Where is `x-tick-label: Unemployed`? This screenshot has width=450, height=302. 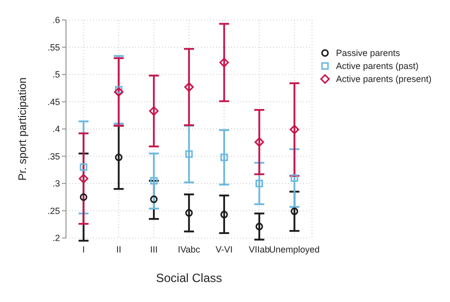
x-tick-label: Unemployed is located at coordinates (294, 249).